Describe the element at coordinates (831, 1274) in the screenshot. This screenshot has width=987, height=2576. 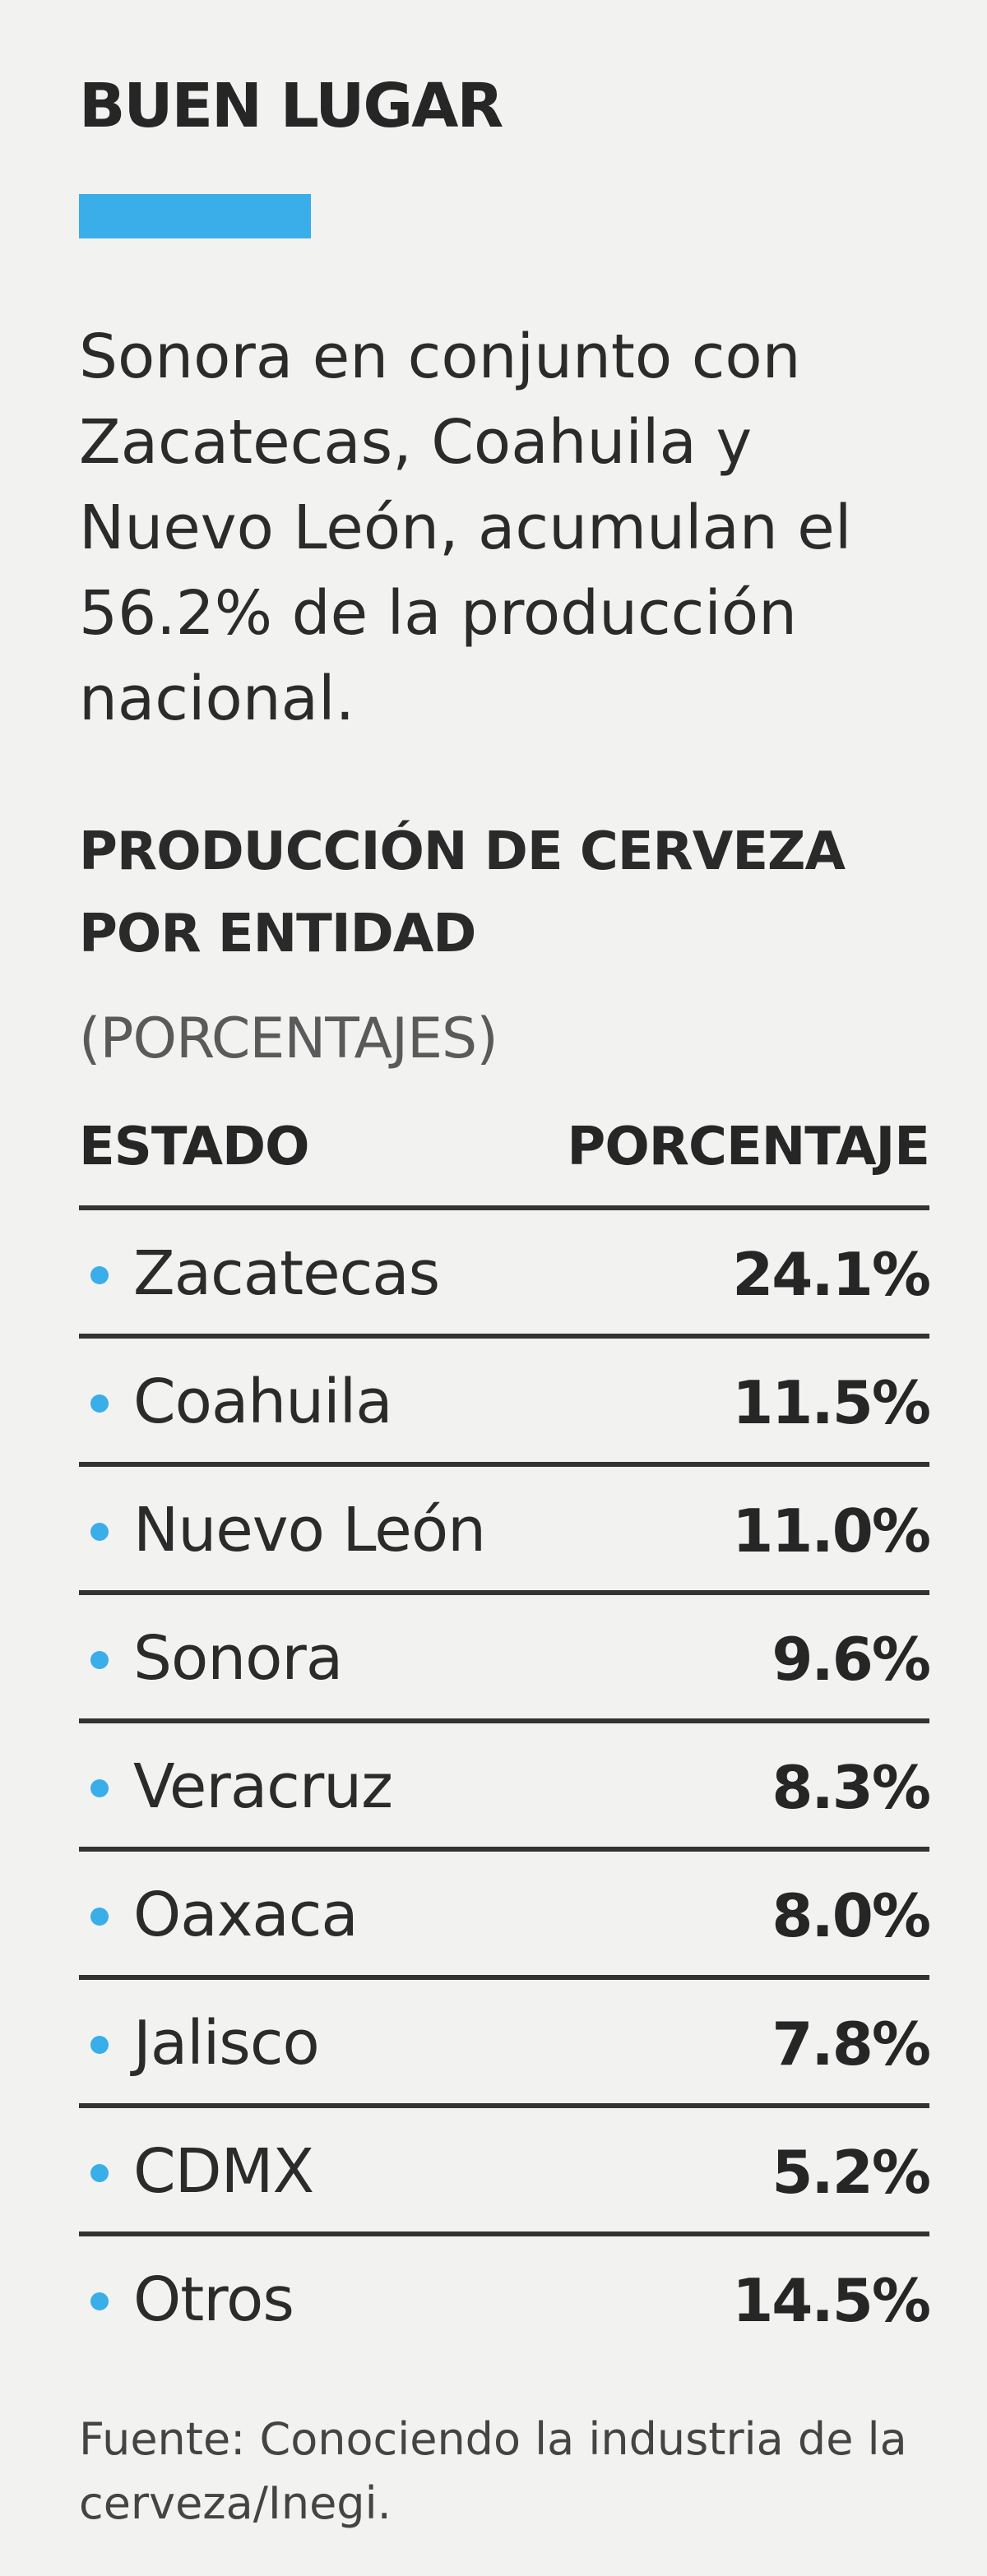
I see `percentage-value: 24.1%` at that location.